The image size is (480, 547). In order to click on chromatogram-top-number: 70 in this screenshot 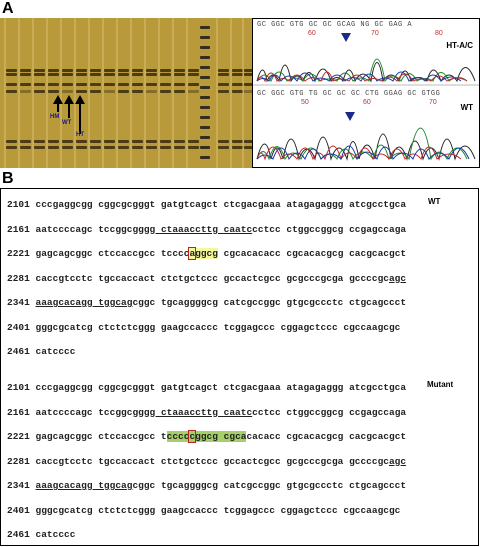, I will do `click(375, 33)`.